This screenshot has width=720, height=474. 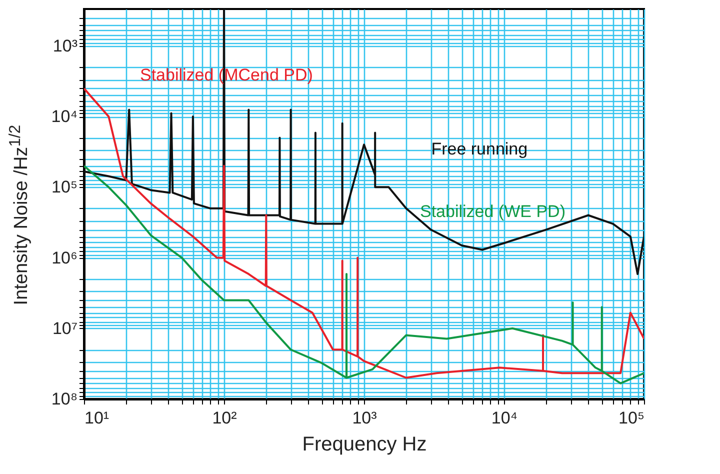 What do you see at coordinates (97, 418) in the screenshot?
I see `x-tick-label: 10¹` at bounding box center [97, 418].